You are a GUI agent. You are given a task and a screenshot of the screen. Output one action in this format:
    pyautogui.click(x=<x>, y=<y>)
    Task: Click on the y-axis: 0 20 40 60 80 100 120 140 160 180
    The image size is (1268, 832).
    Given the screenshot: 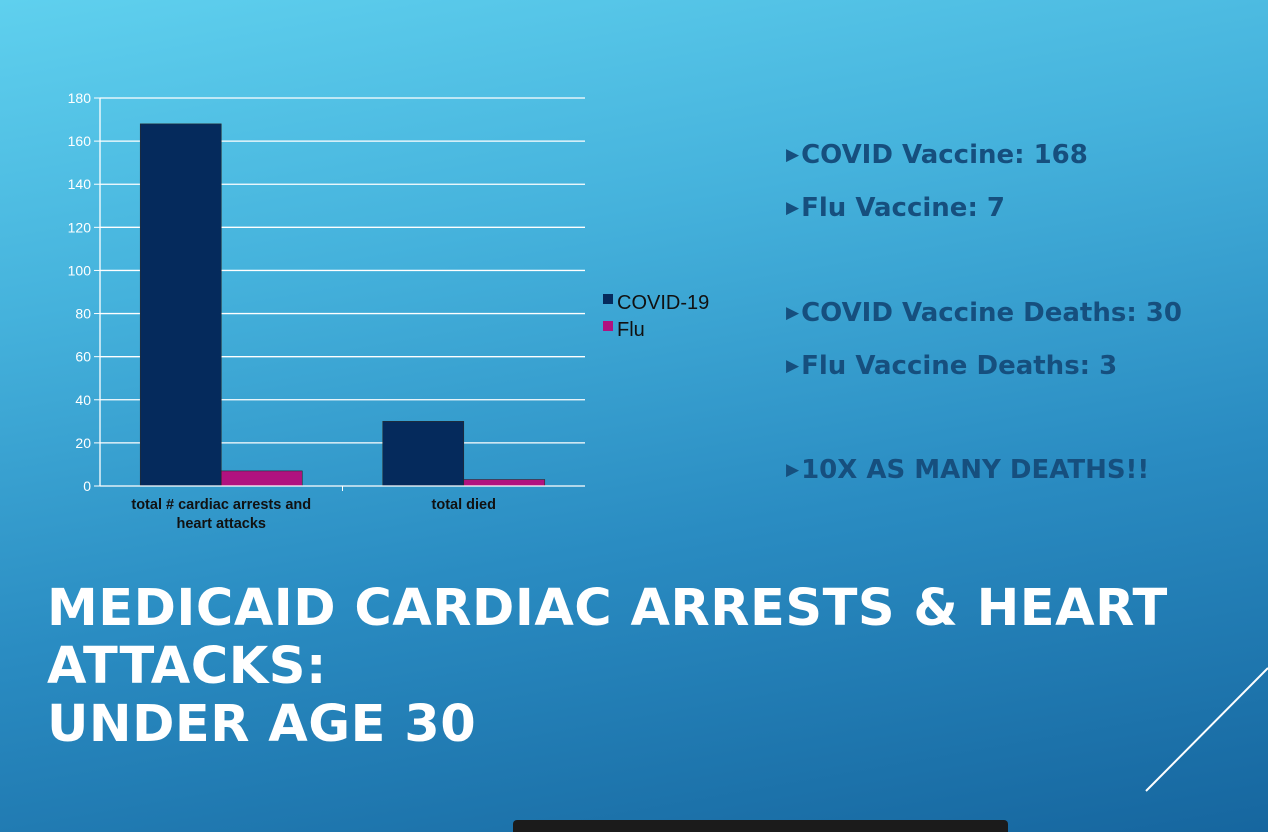 What is the action you would take?
    pyautogui.click(x=84, y=292)
    